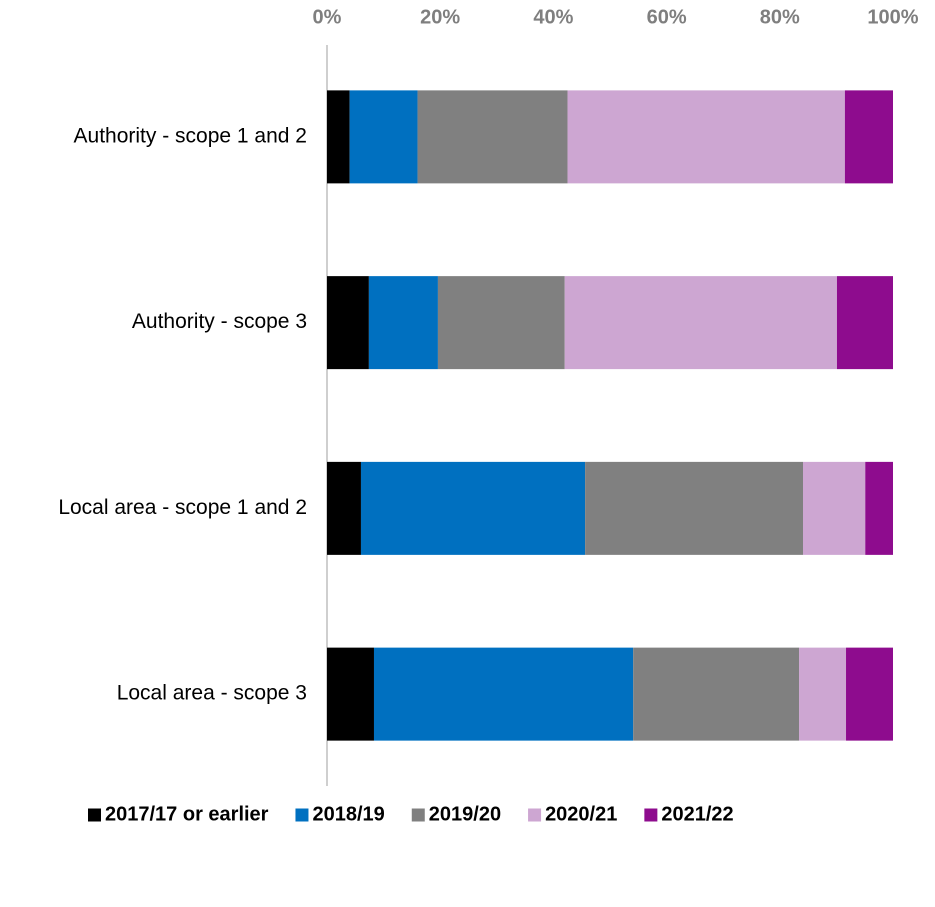  Describe the element at coordinates (697, 814) in the screenshot. I see `legend-label: 2021/22` at that location.